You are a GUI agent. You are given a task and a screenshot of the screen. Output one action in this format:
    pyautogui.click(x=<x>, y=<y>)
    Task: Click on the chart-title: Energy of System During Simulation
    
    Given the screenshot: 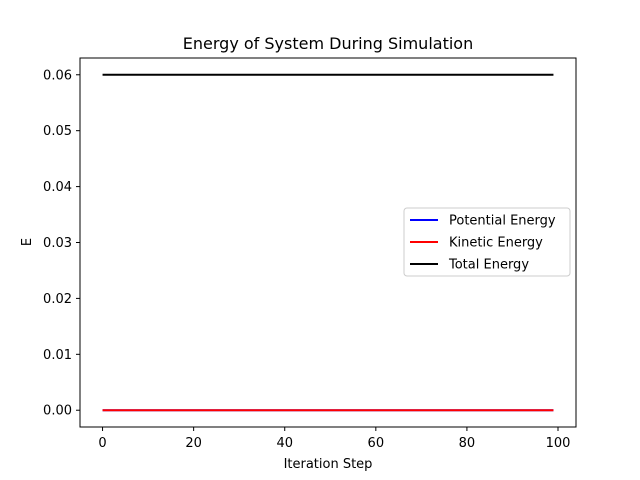 What is the action you would take?
    pyautogui.click(x=328, y=43)
    